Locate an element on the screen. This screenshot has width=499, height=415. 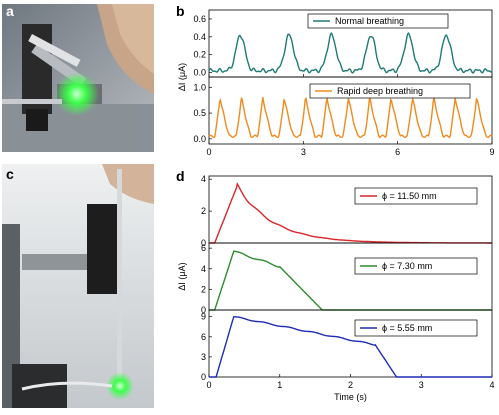
y-tick-label: 9 is located at coordinates (203, 317).